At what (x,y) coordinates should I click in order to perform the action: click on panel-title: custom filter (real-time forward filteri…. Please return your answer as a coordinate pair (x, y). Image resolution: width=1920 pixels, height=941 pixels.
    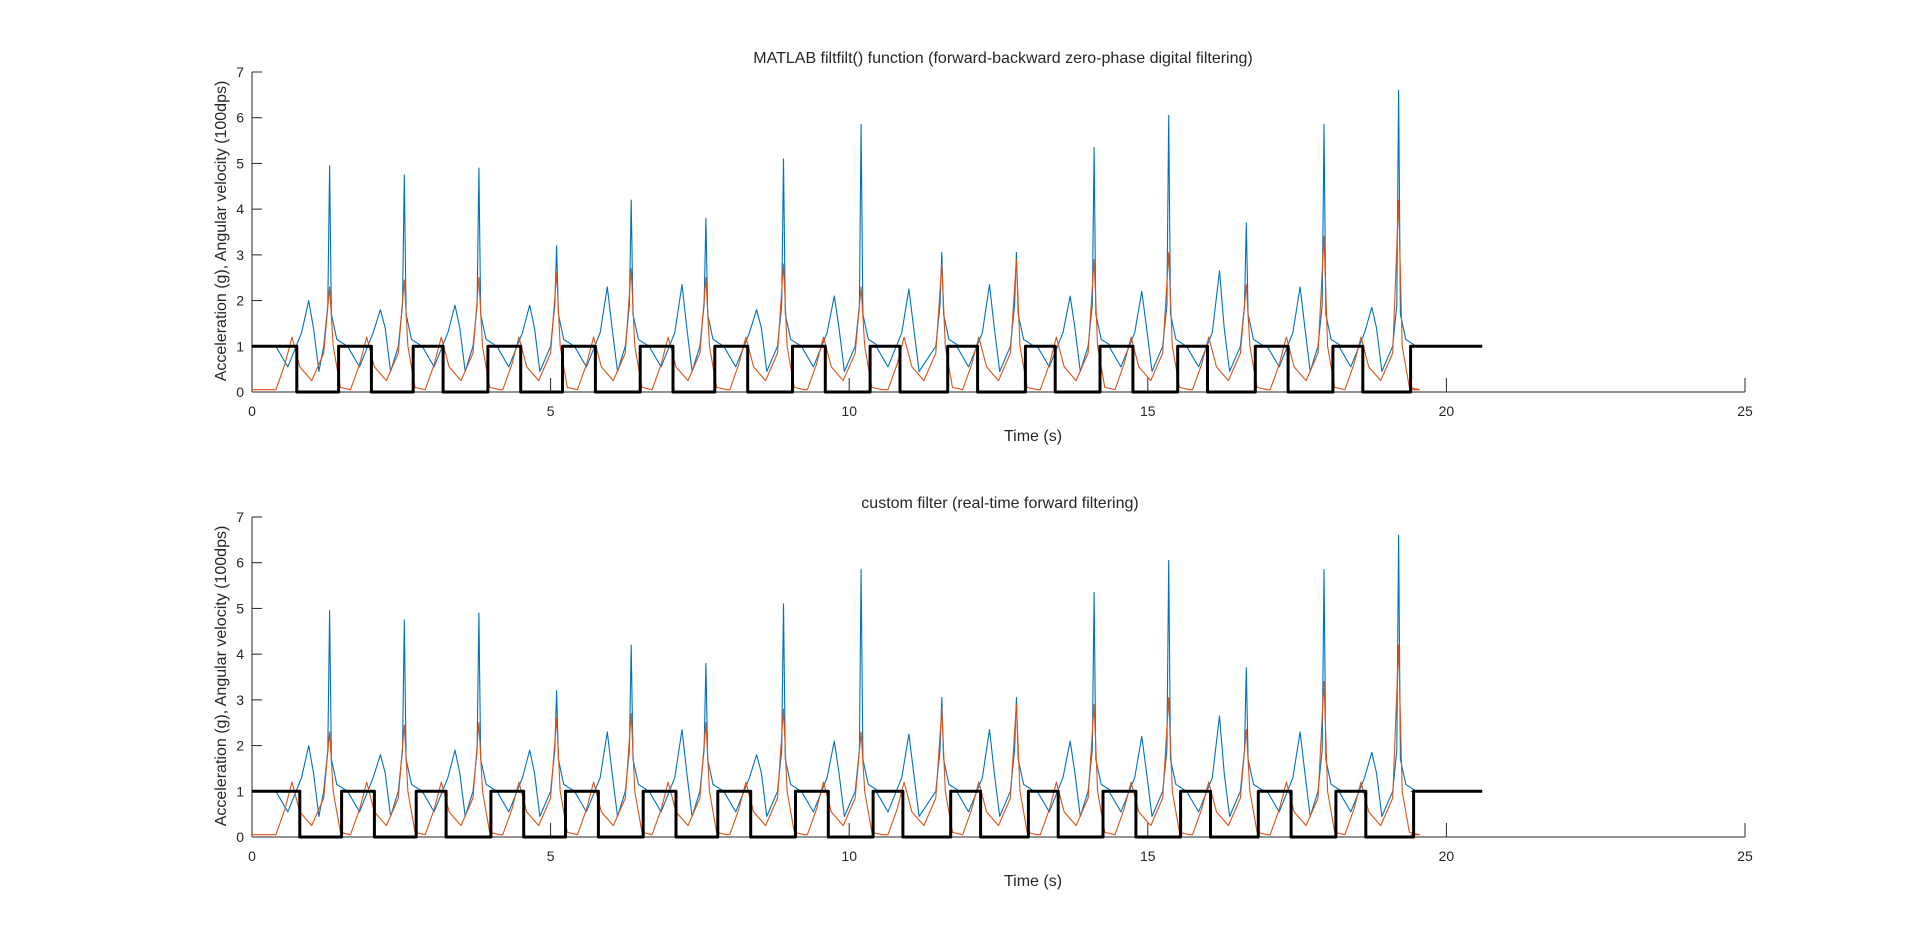
    Looking at the image, I should click on (999, 503).